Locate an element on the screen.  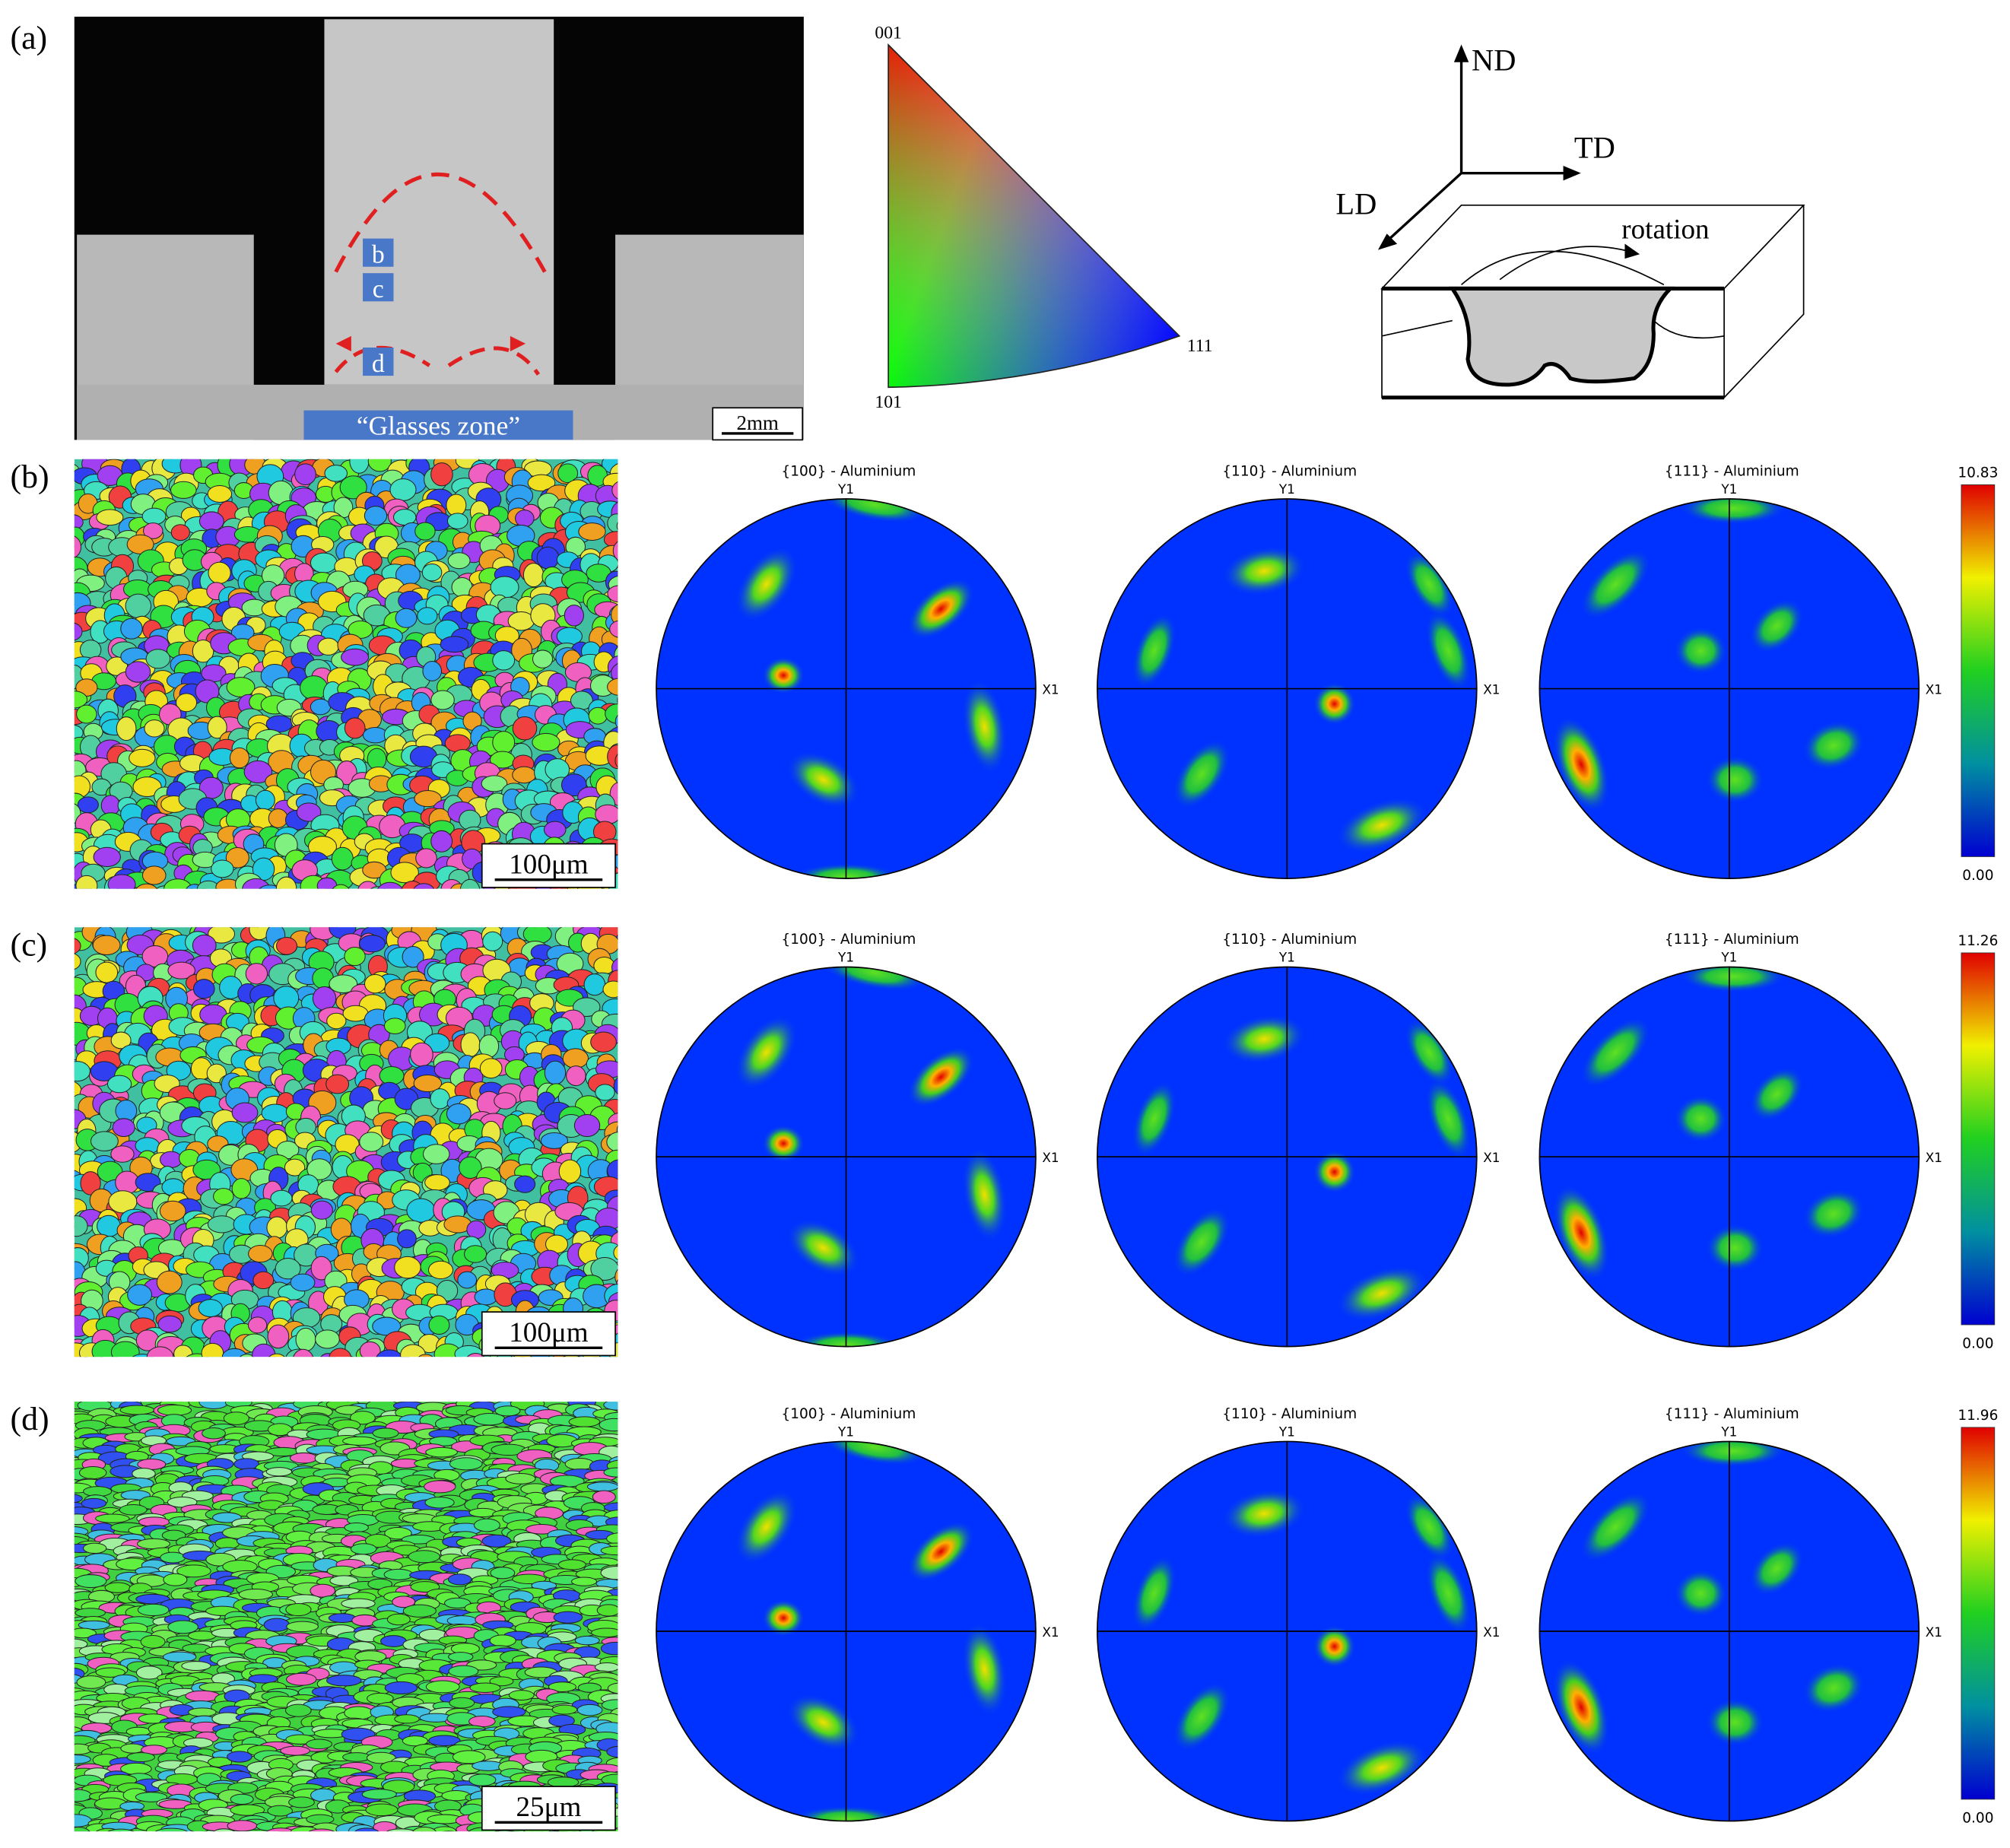
scale-bar-label: 25μm is located at coordinates (549, 1807).